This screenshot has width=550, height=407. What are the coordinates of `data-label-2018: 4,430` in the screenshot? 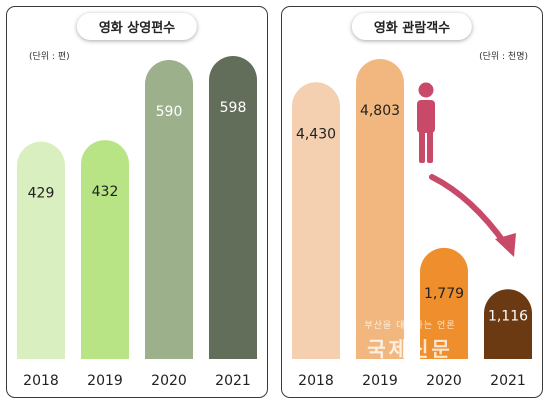 It's located at (316, 134).